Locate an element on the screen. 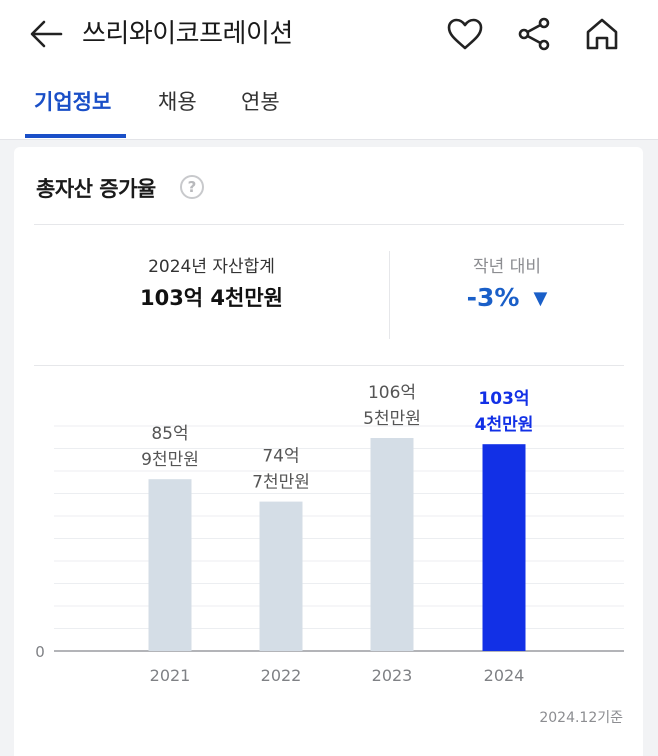 The image size is (658, 756). chart-top-divider is located at coordinates (329, 365).